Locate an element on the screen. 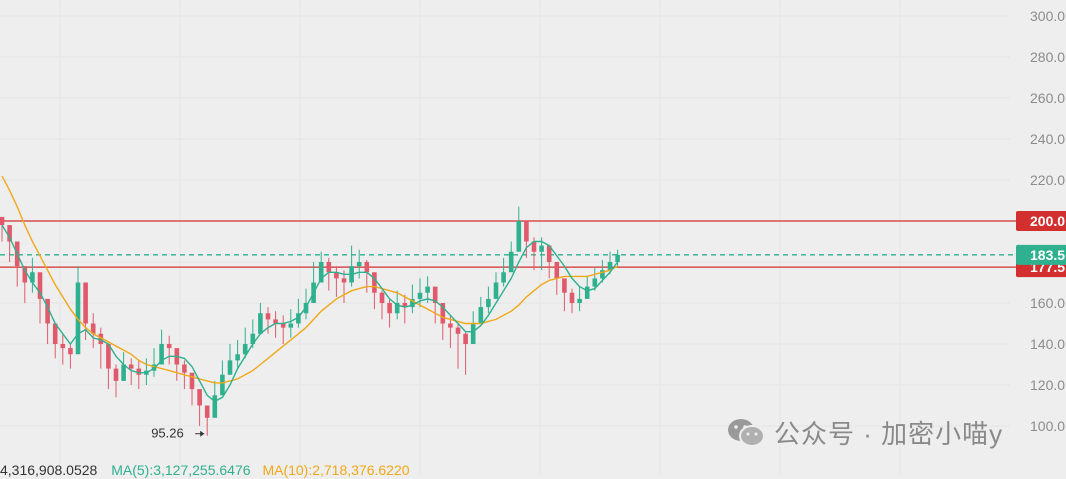 The image size is (1066, 479). y-tick-label: 100.0 is located at coordinates (1047, 426).